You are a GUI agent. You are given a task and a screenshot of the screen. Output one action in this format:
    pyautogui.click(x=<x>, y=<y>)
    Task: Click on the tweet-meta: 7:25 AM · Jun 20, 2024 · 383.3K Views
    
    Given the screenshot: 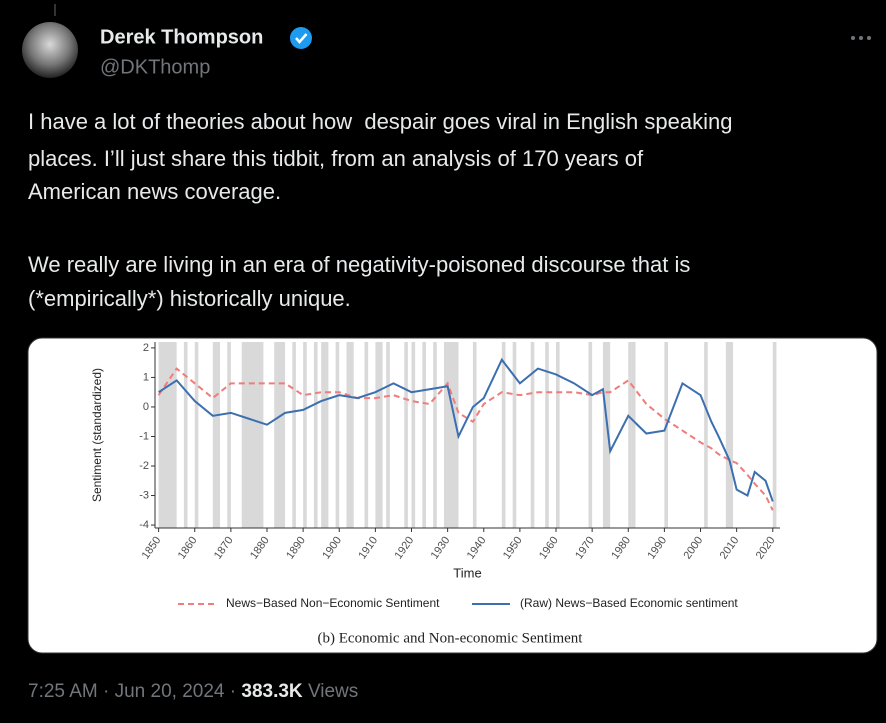 What is the action you would take?
    pyautogui.click(x=196, y=691)
    